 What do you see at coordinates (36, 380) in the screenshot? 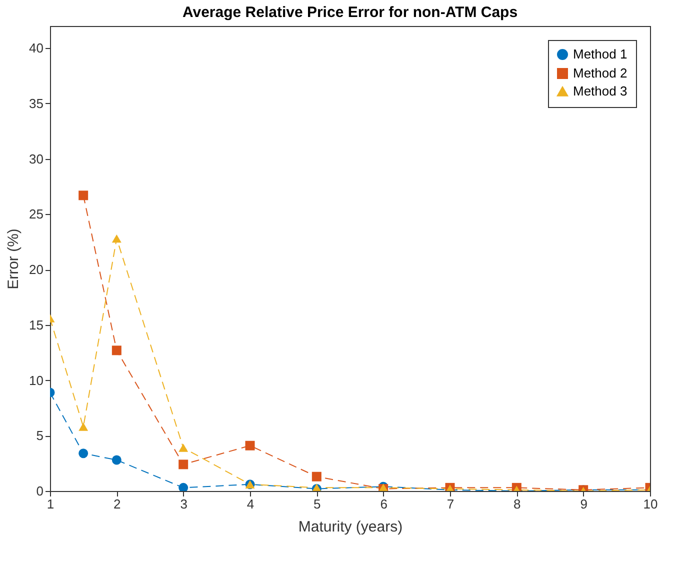
I see `y-tick-label: 10` at bounding box center [36, 380].